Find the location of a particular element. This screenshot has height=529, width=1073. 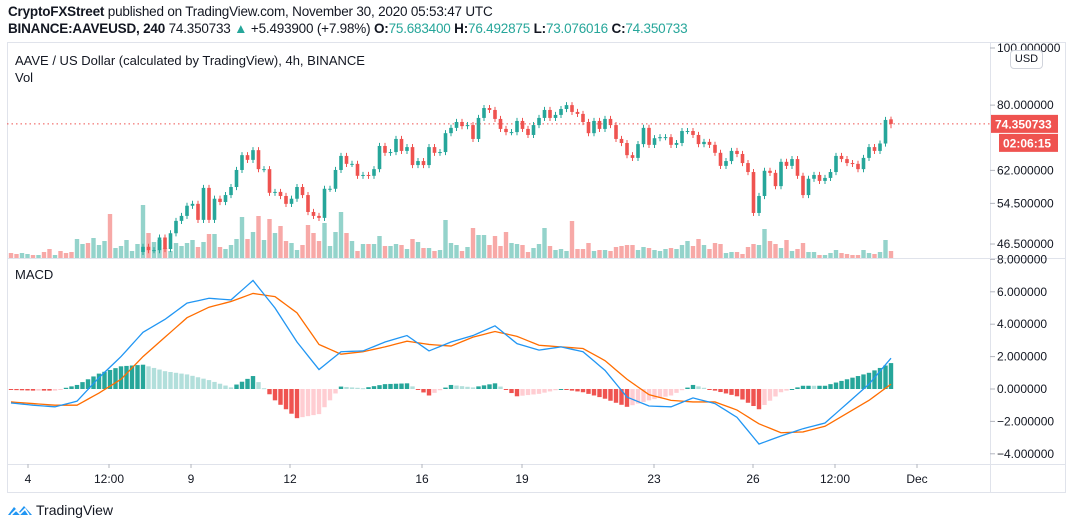

publisher-name: CryptoFXStreet is located at coordinates (56, 11).